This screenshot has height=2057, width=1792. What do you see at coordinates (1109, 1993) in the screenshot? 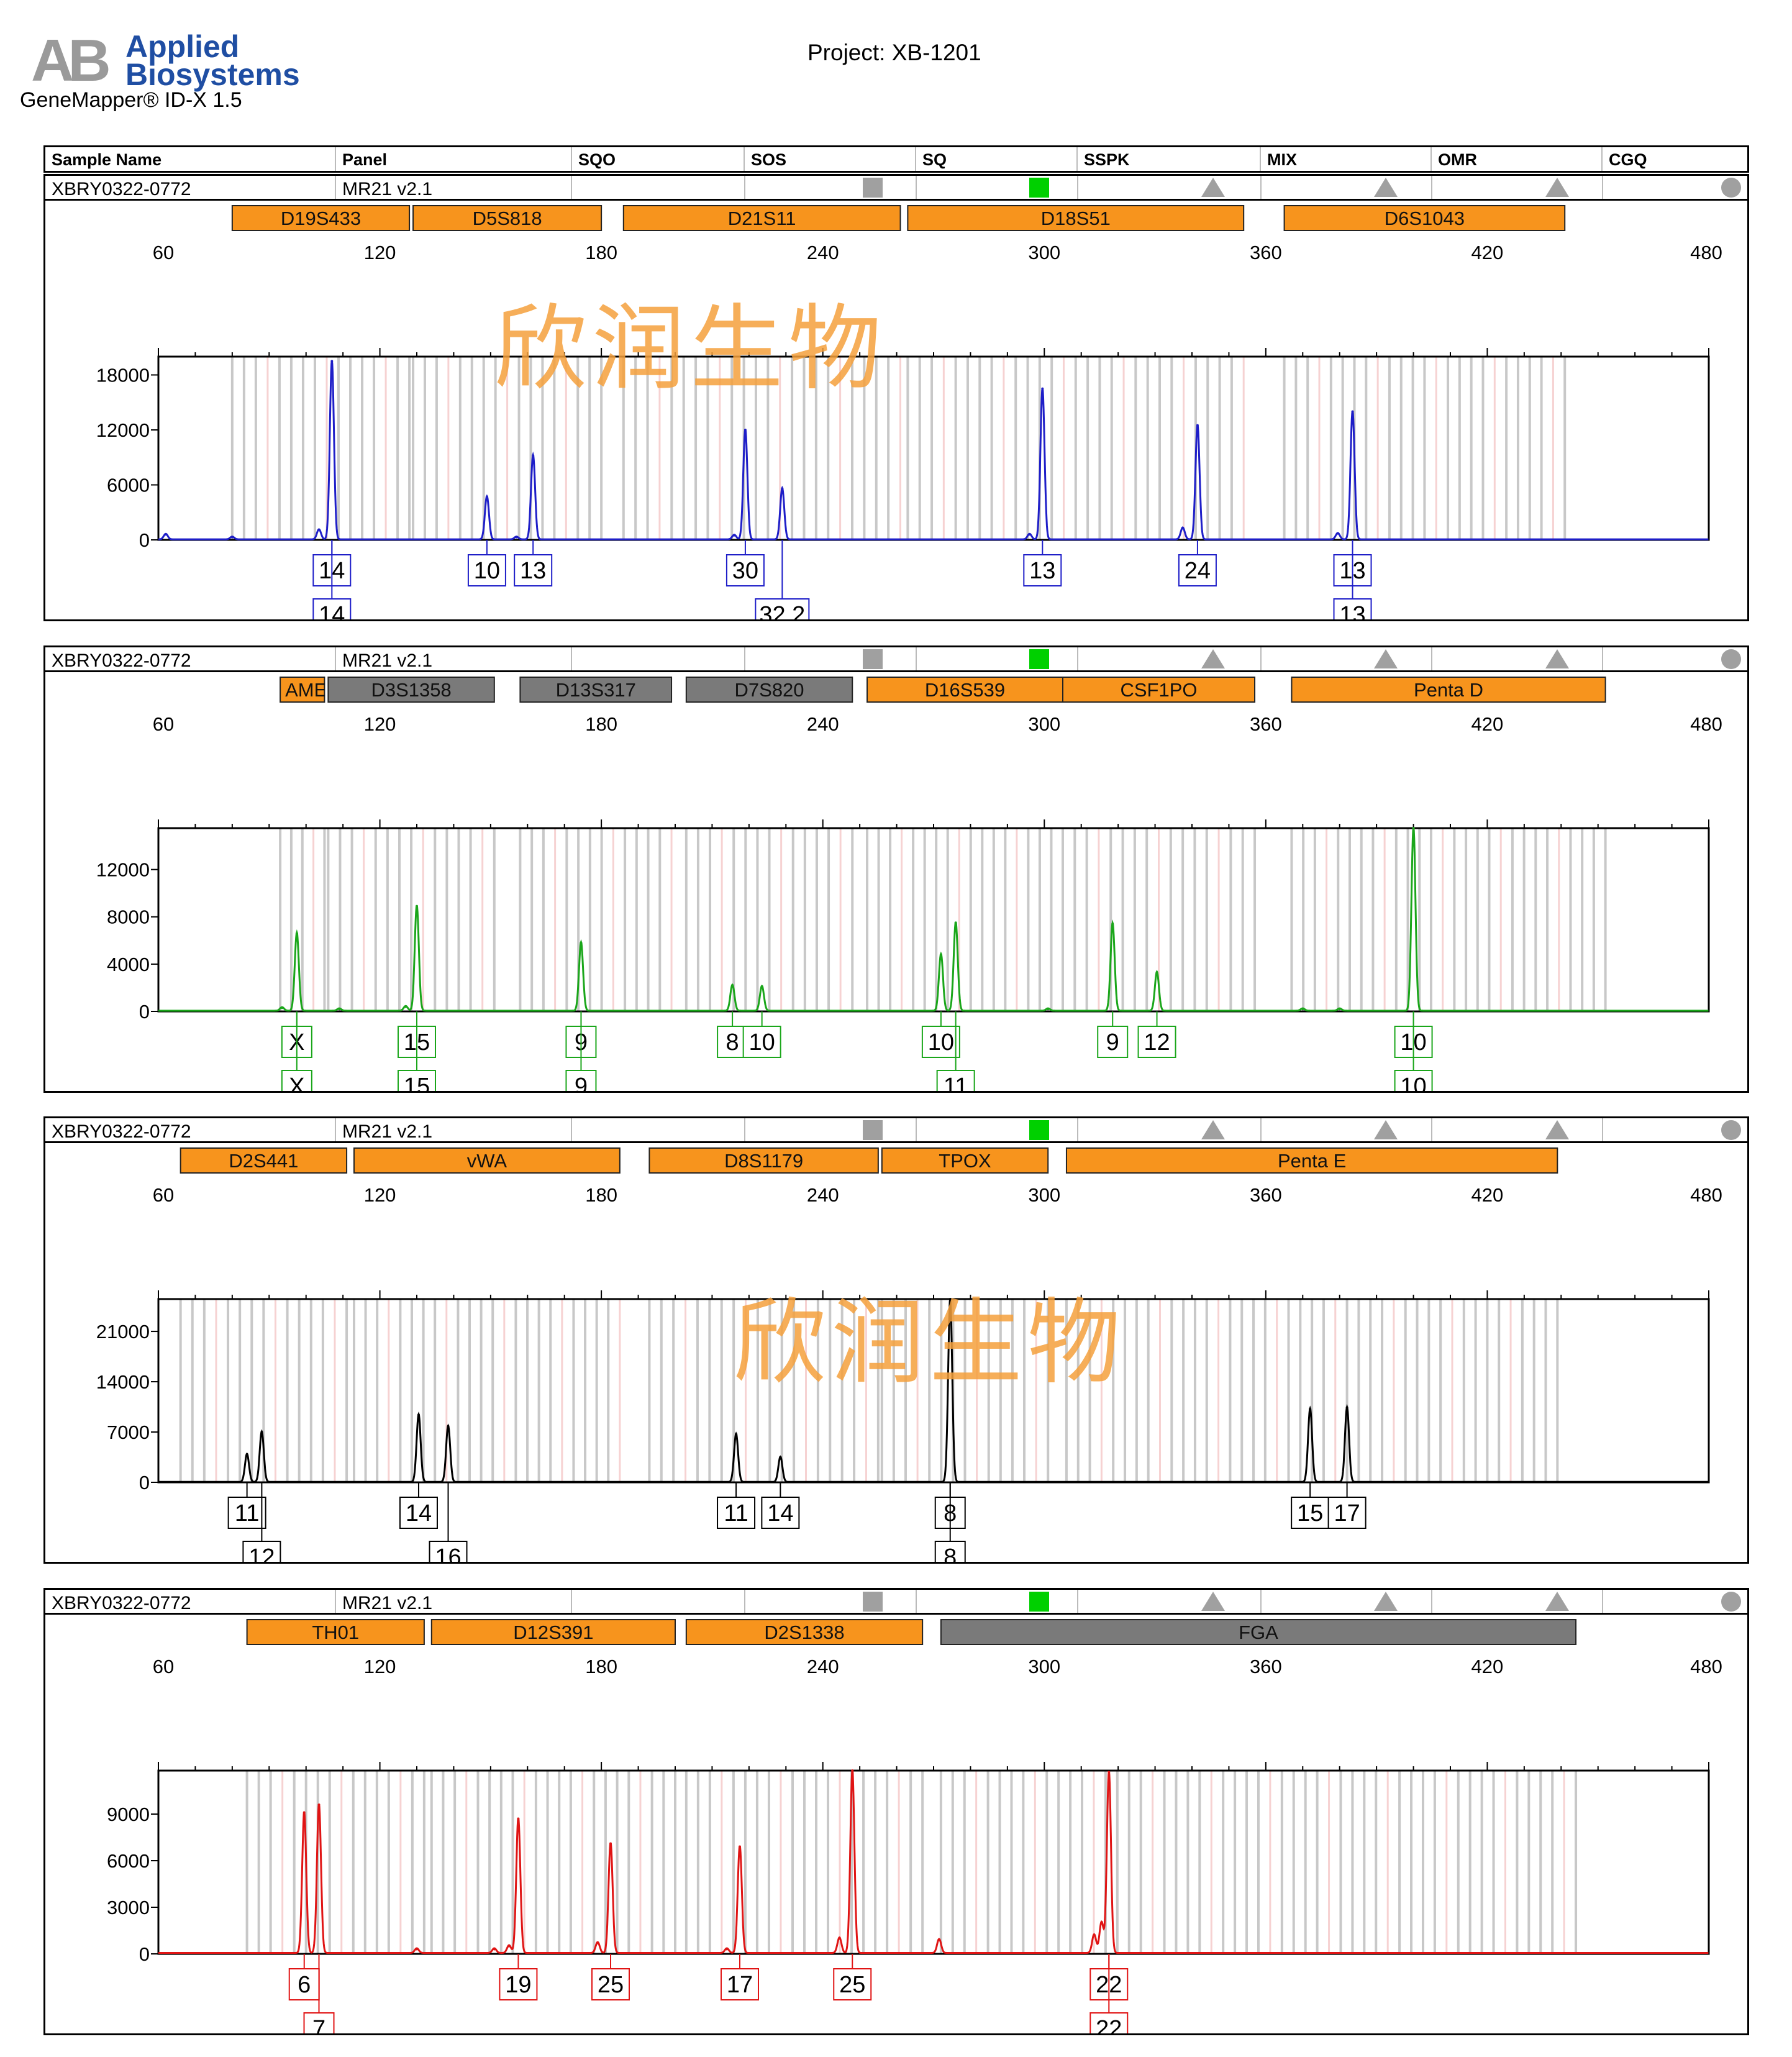
I see `allele-call: 22` at bounding box center [1109, 1993].